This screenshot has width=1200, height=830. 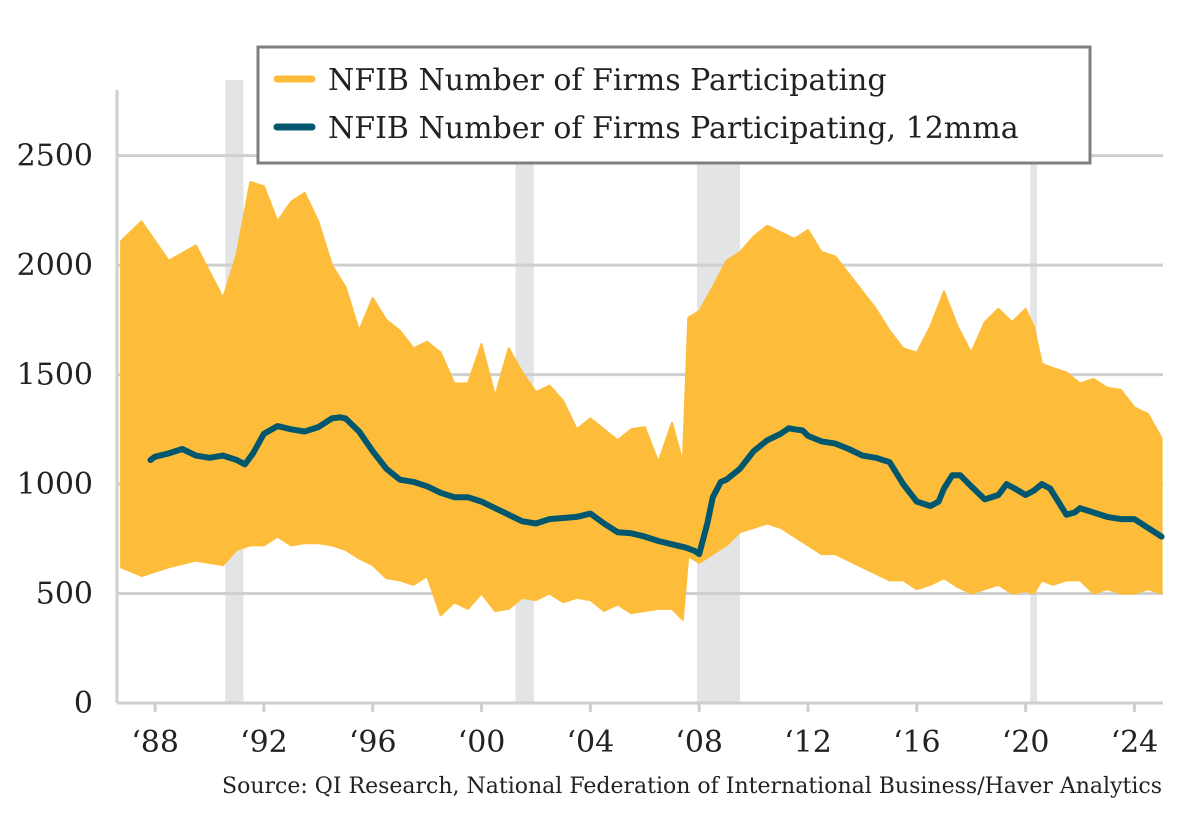 What do you see at coordinates (264, 742) in the screenshot?
I see `x-tick-label: ‘92` at bounding box center [264, 742].